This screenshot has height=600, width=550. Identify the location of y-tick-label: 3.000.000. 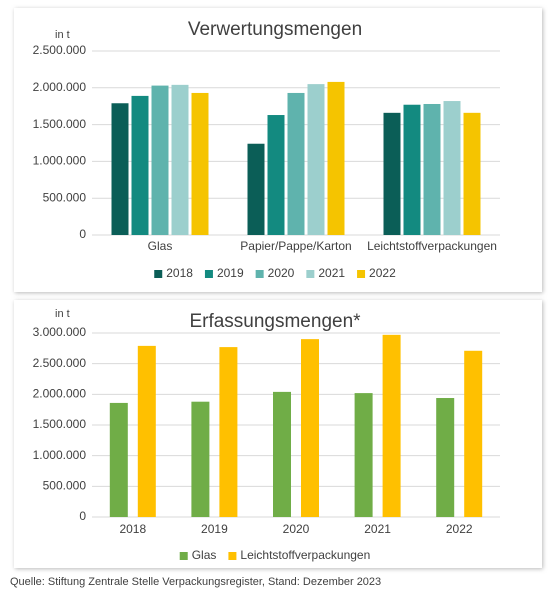
(60, 332).